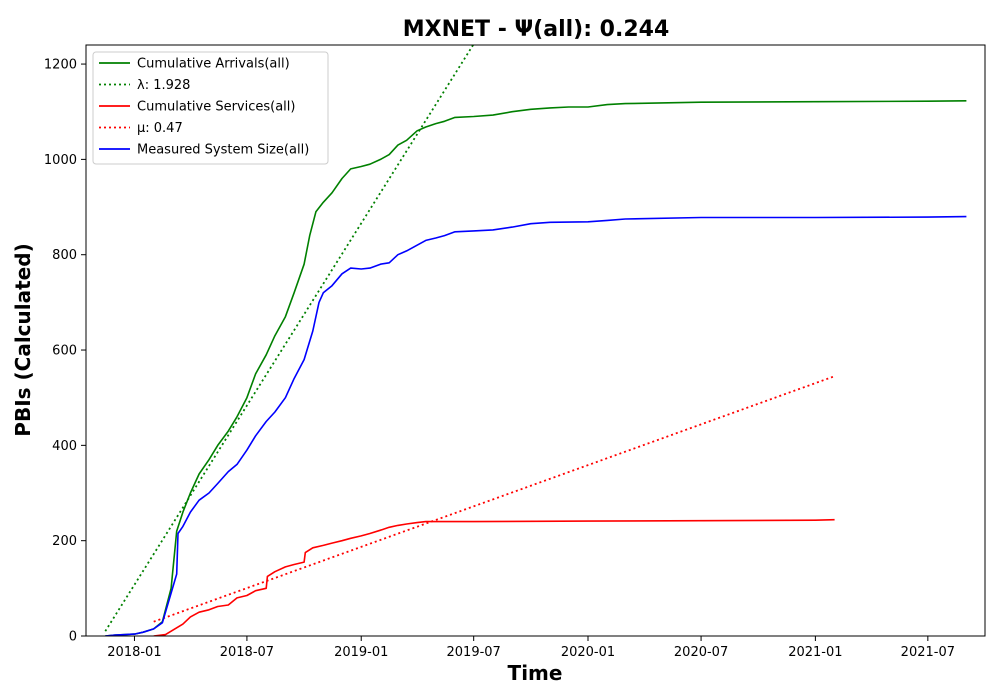 The image size is (1000, 700). Describe the element at coordinates (815, 652) in the screenshot. I see `x-tick-label: 2021-01` at that location.